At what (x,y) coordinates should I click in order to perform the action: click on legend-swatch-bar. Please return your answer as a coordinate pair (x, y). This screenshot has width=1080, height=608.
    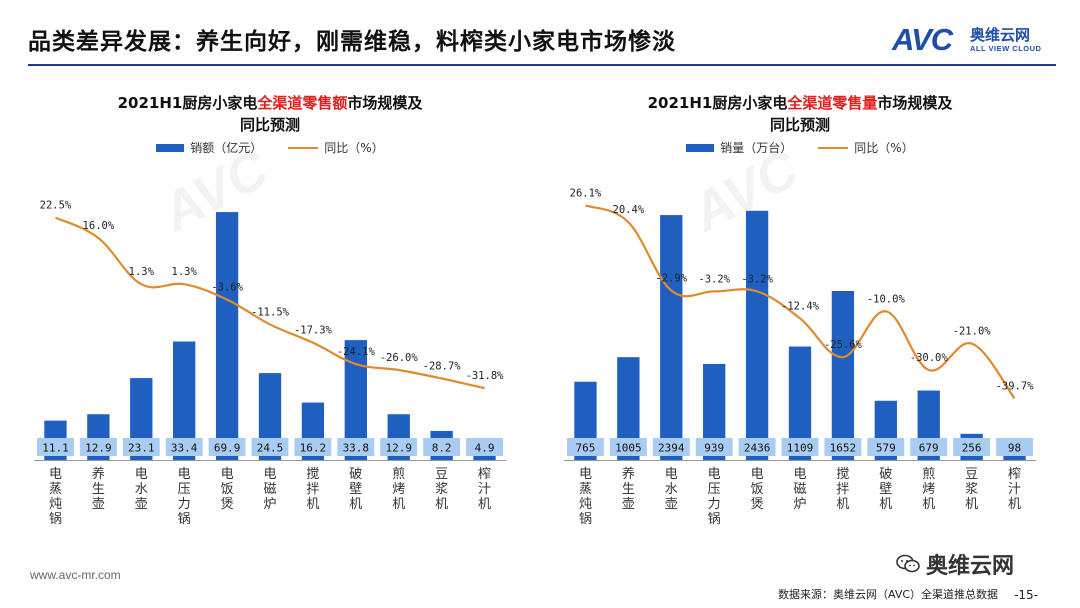
    Looking at the image, I should click on (170, 147).